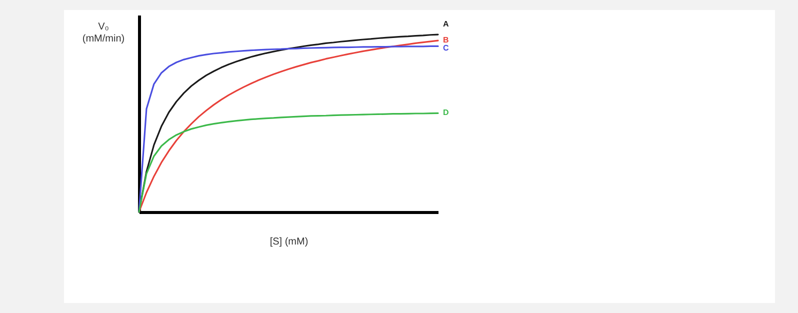 The image size is (798, 313). I want to click on series-label: C, so click(446, 48).